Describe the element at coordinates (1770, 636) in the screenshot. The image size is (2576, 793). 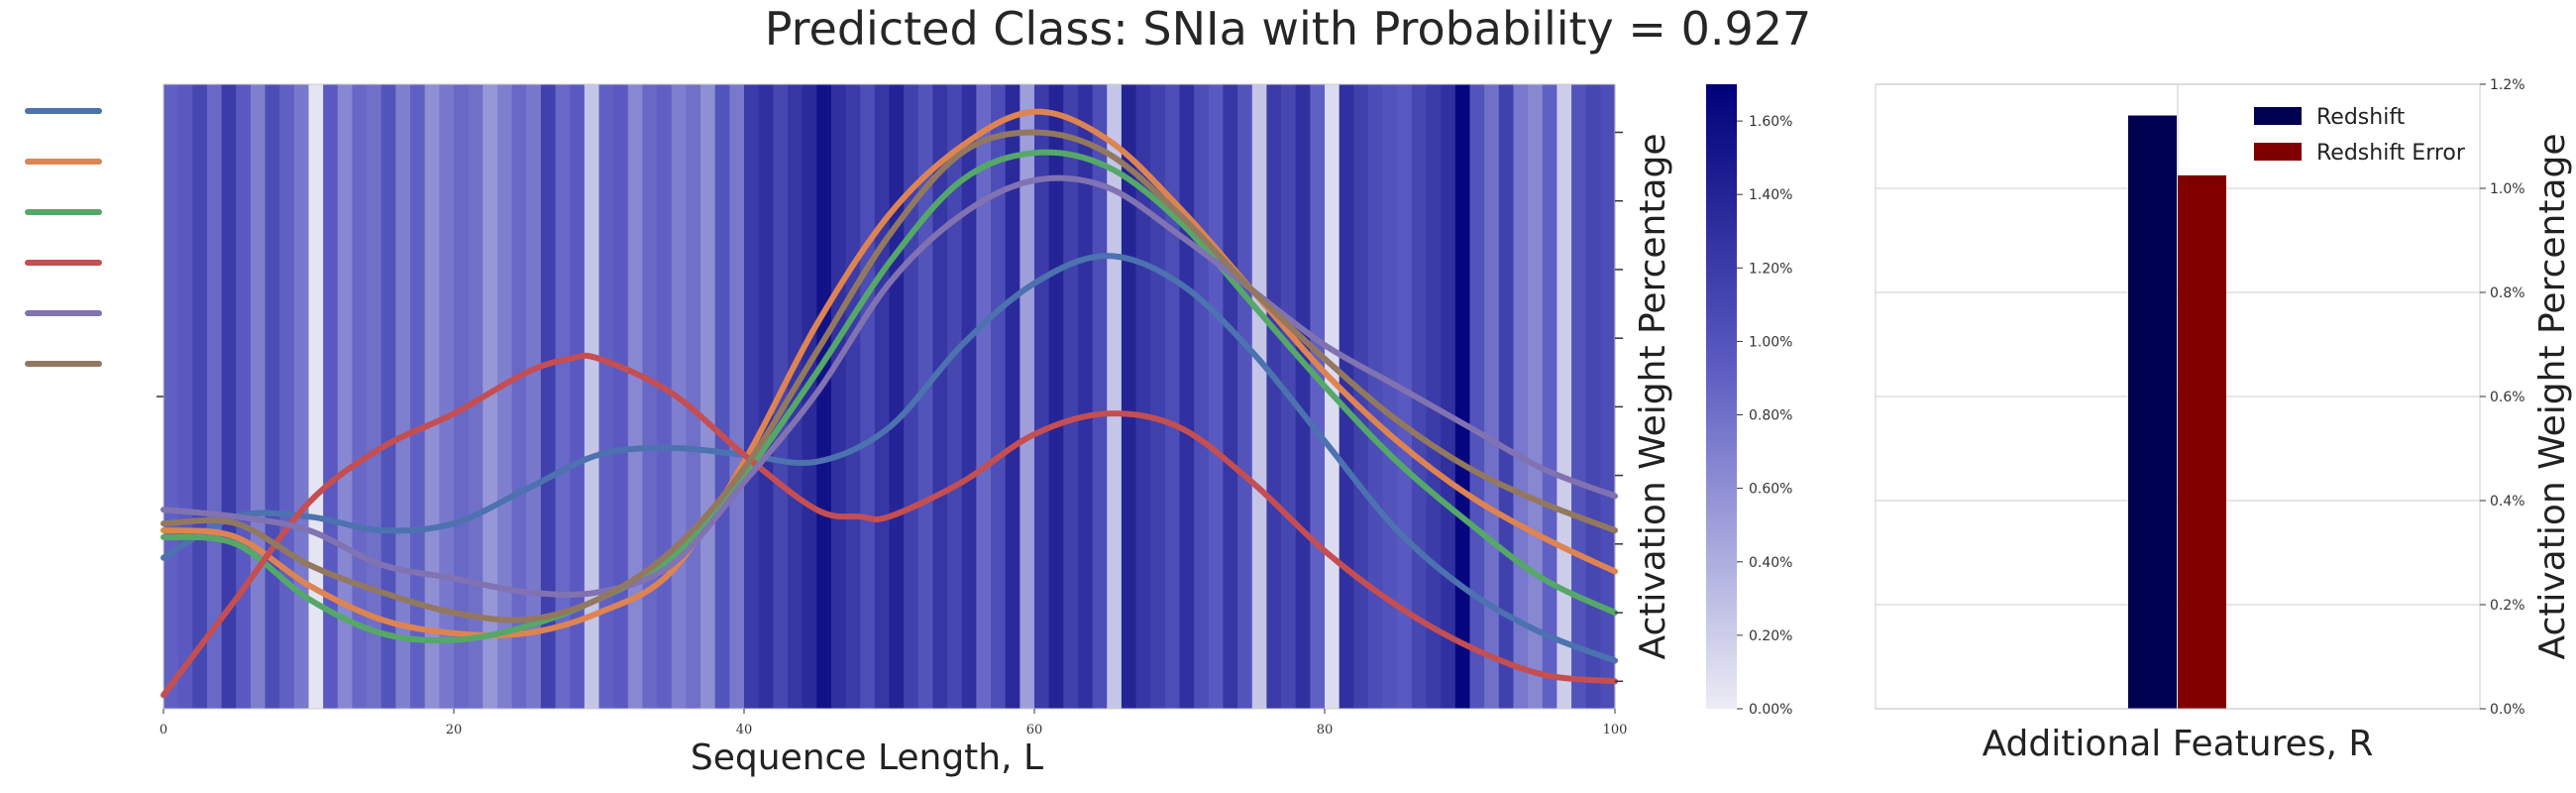
I see `colorbar-tick-label: 0.20%` at that location.